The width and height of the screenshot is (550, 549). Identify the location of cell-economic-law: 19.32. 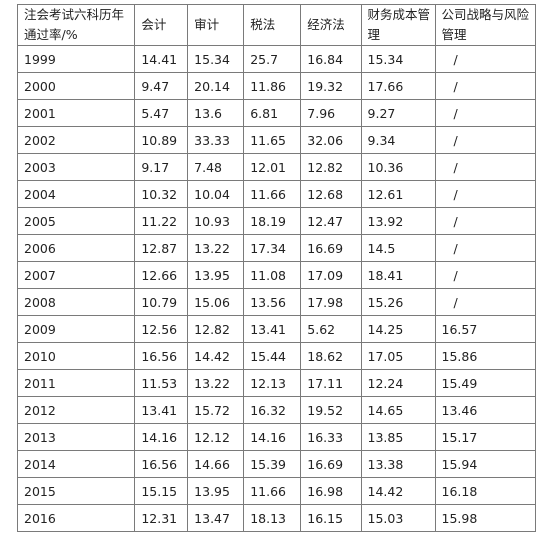
(331, 86).